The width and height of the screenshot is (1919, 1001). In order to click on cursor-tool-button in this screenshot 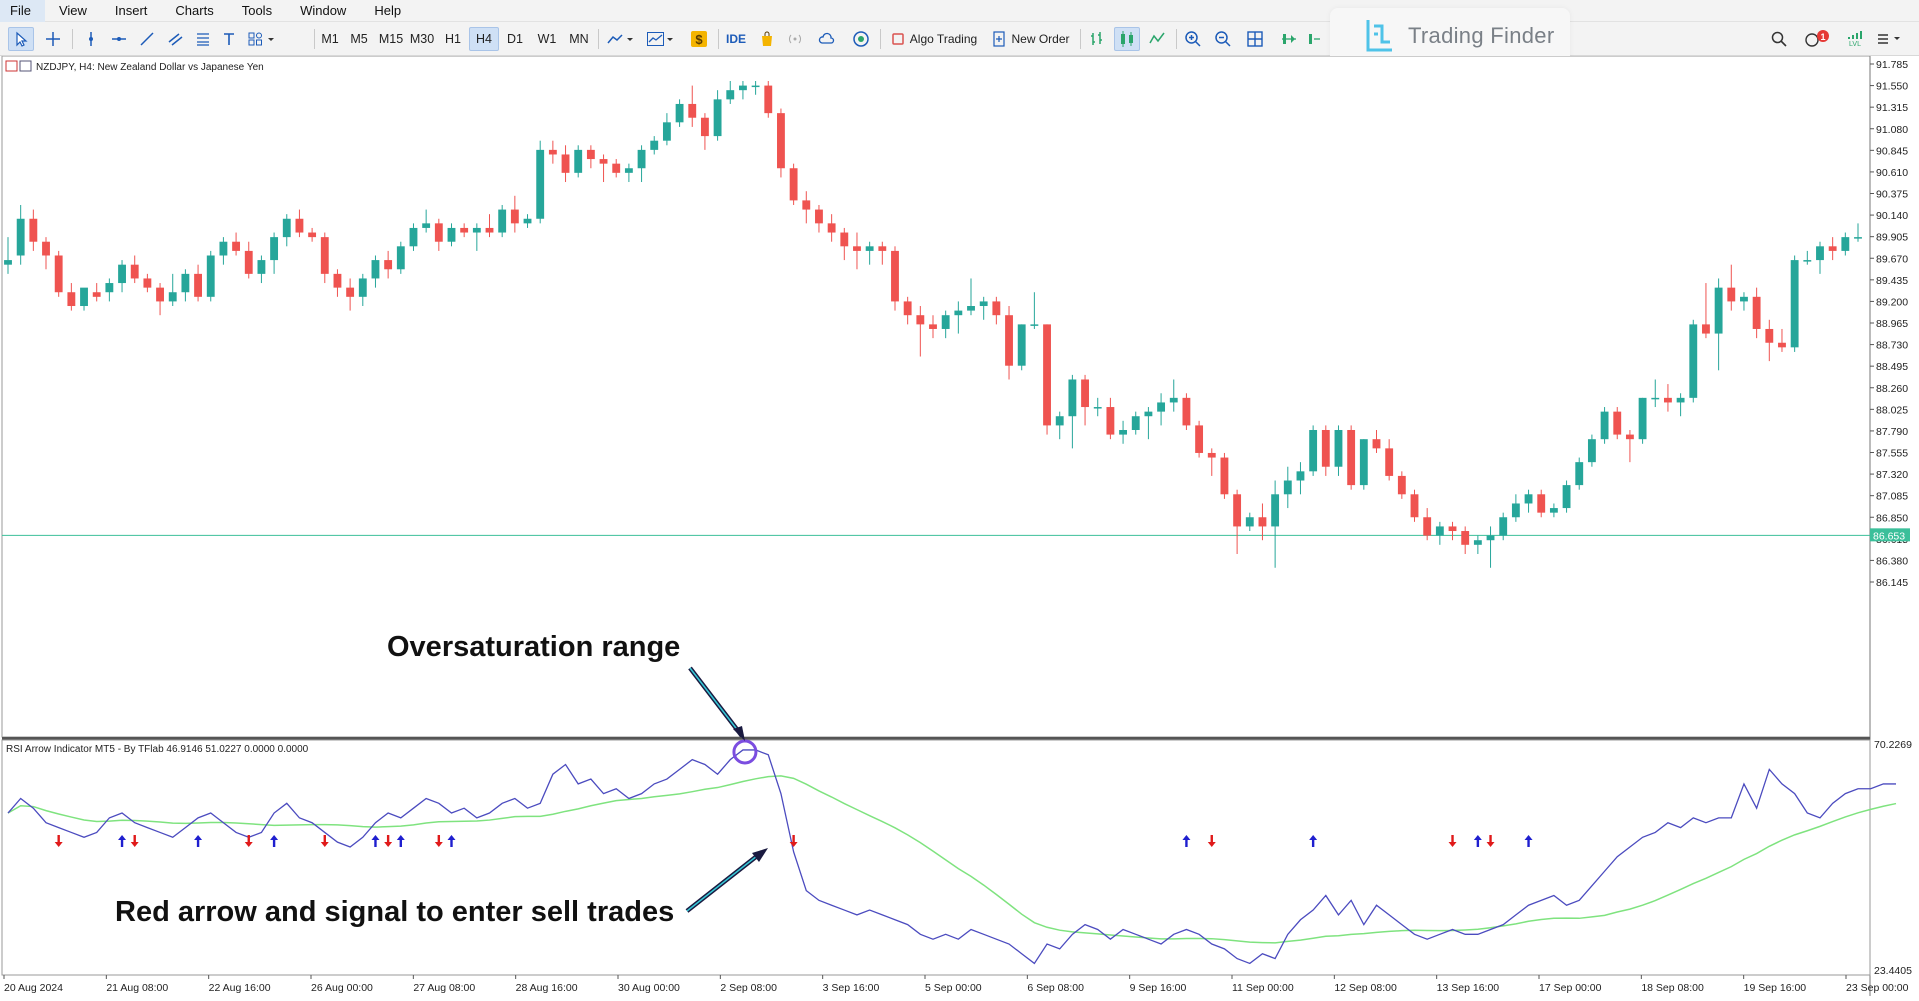, I will do `click(21, 39)`.